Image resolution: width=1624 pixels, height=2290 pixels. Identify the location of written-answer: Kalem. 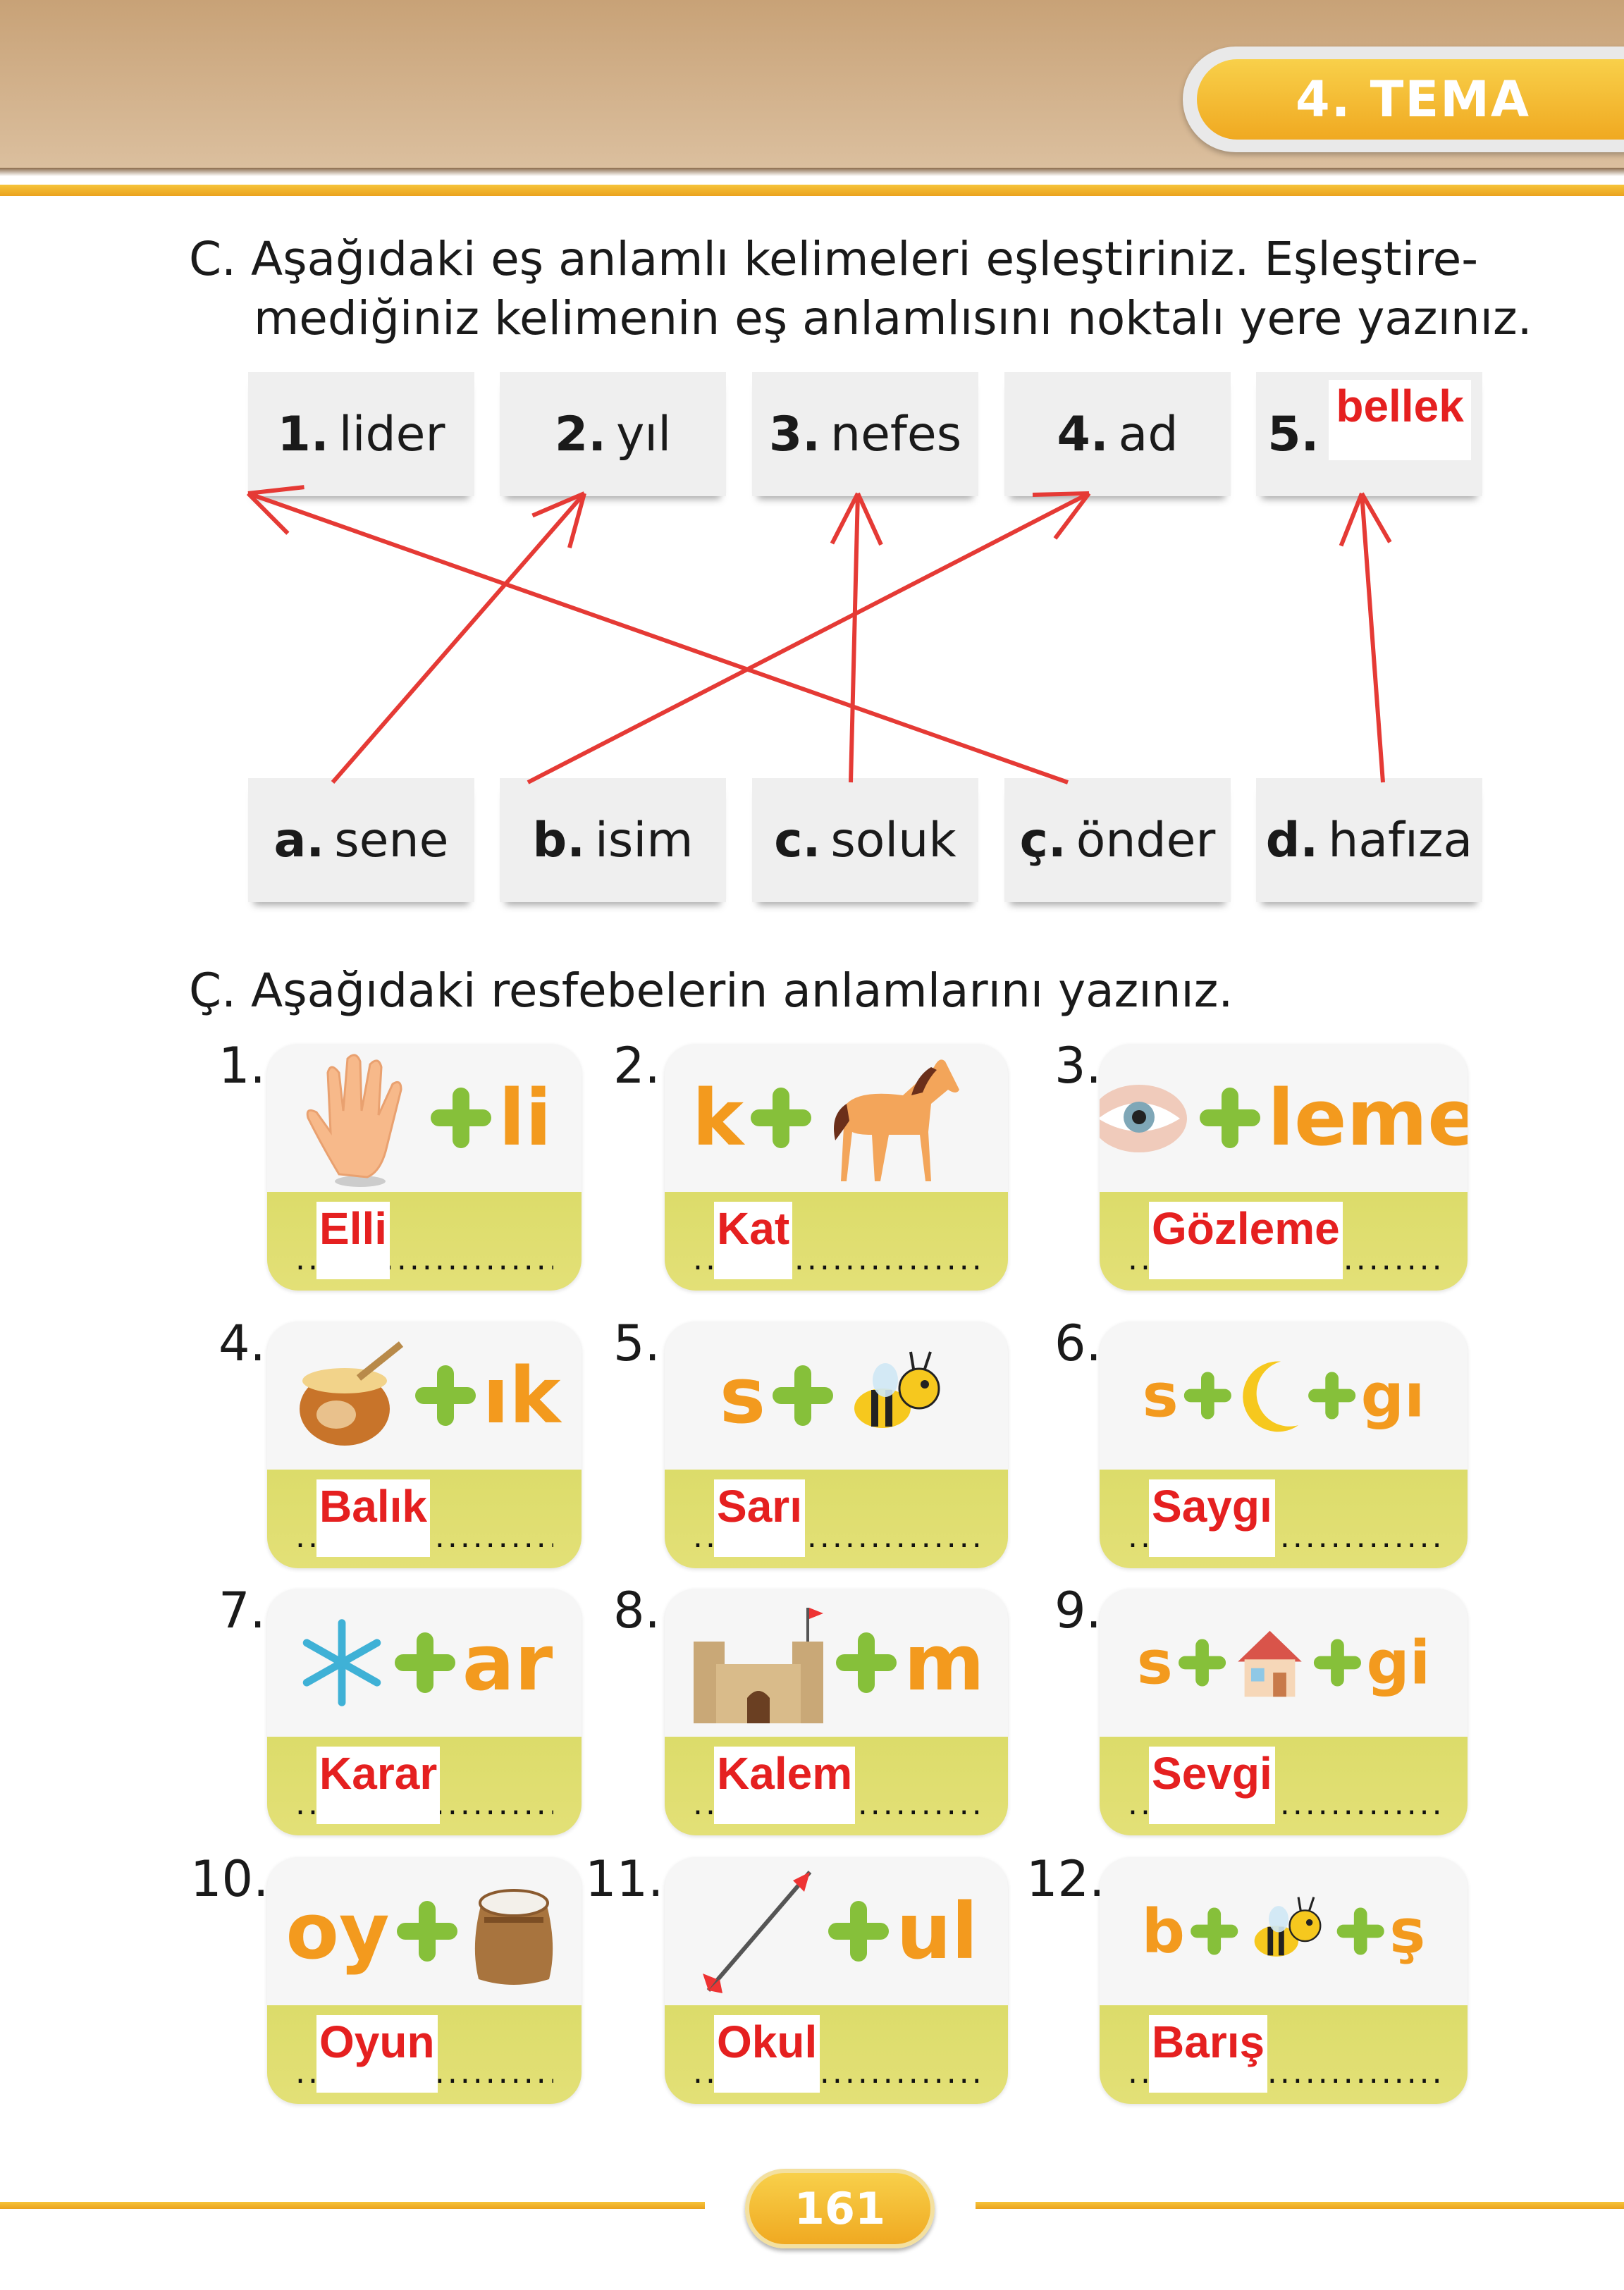
(785, 1785).